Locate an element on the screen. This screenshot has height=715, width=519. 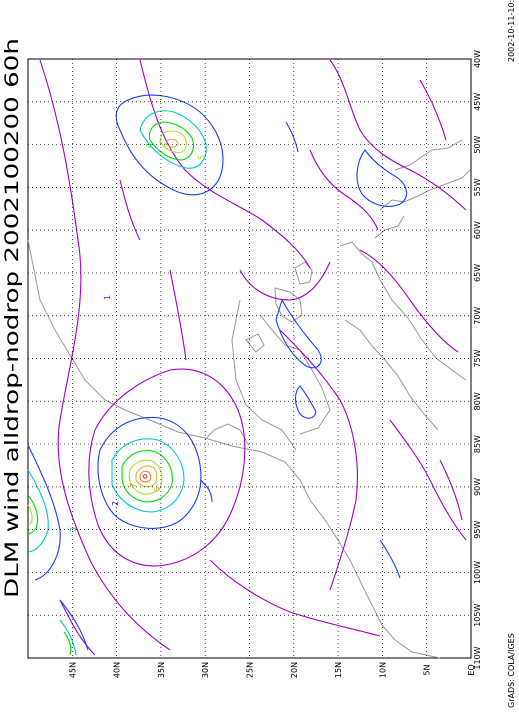
contour-label: 1 is located at coordinates (107, 297).